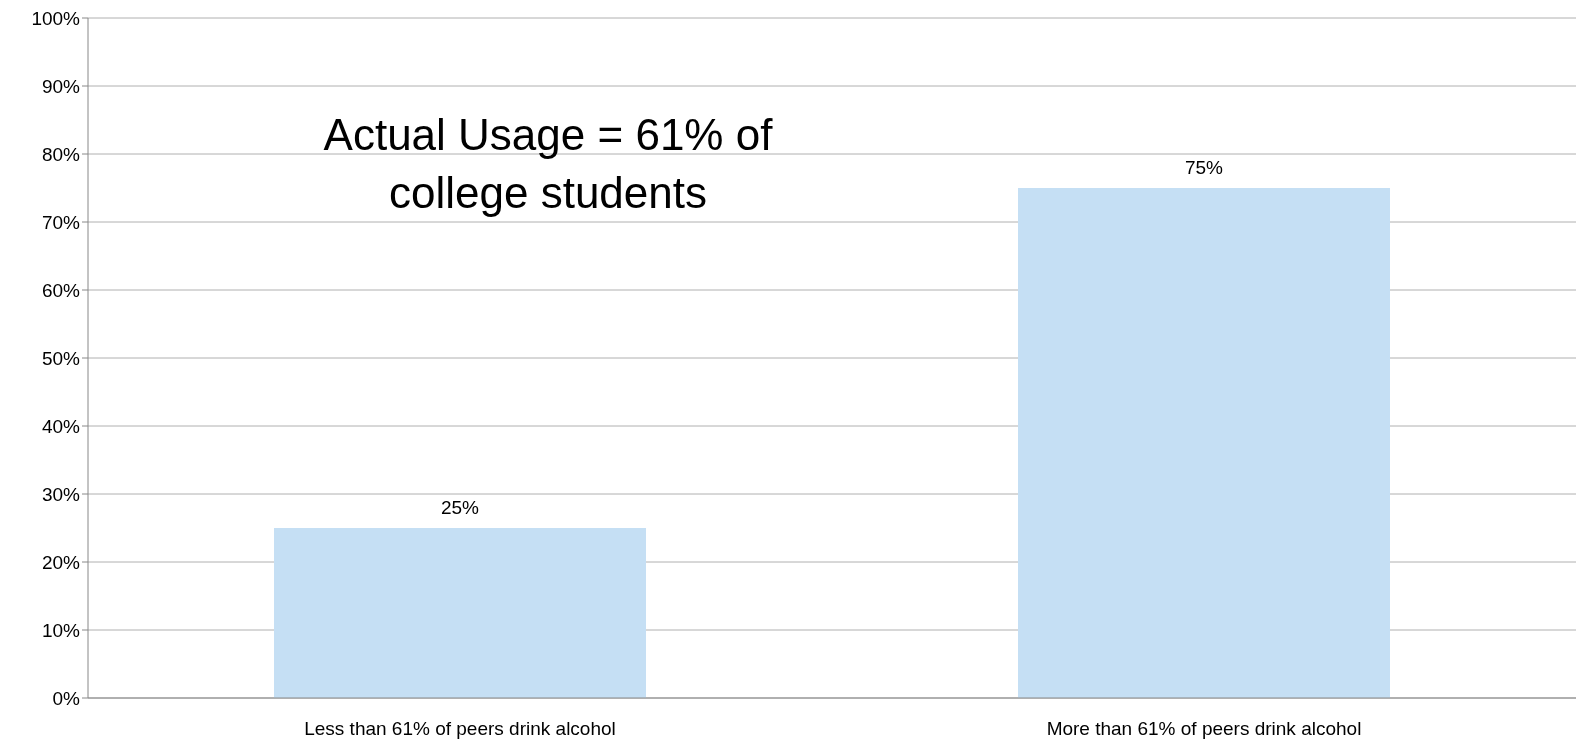  I want to click on y-tick-label: 90%, so click(61, 86).